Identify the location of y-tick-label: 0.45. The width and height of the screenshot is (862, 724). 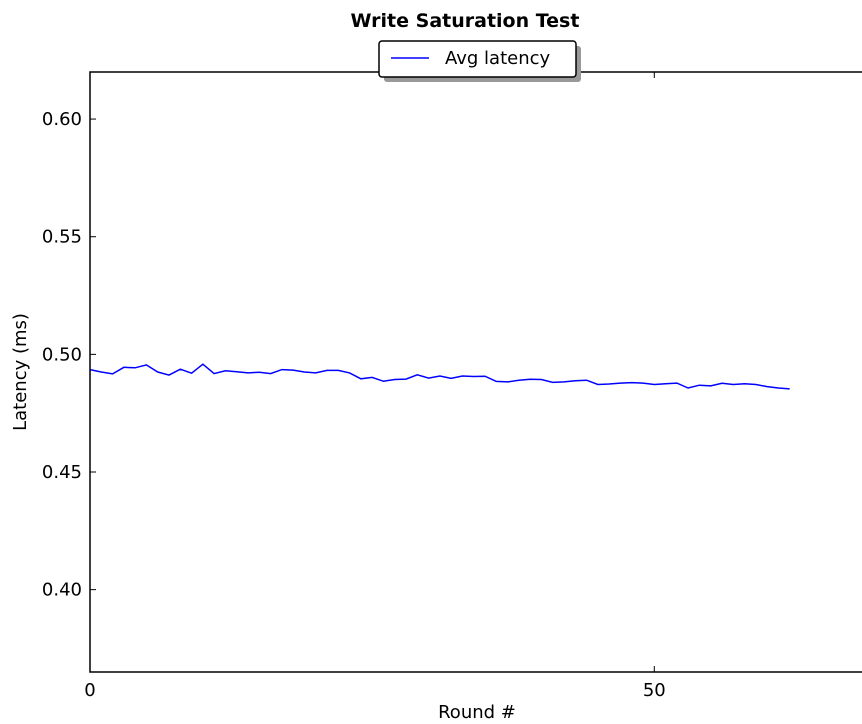
(62, 472).